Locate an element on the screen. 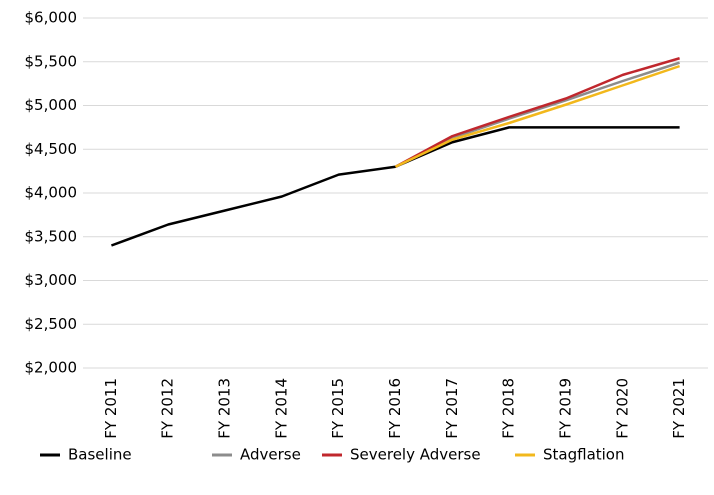  x-tick-label: FY 2019 is located at coordinates (565, 408).